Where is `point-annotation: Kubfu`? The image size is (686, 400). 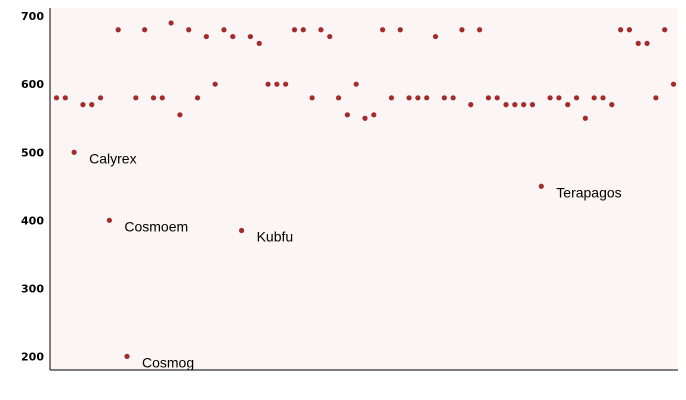
point-annotation: Kubfu is located at coordinates (275, 237).